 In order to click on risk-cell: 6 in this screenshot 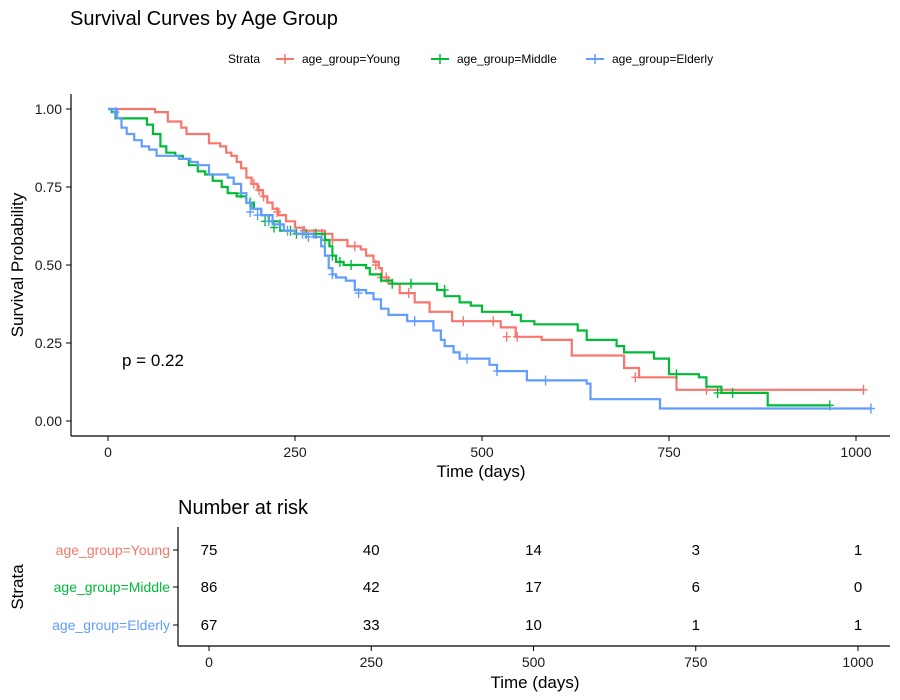, I will do `click(696, 587)`.